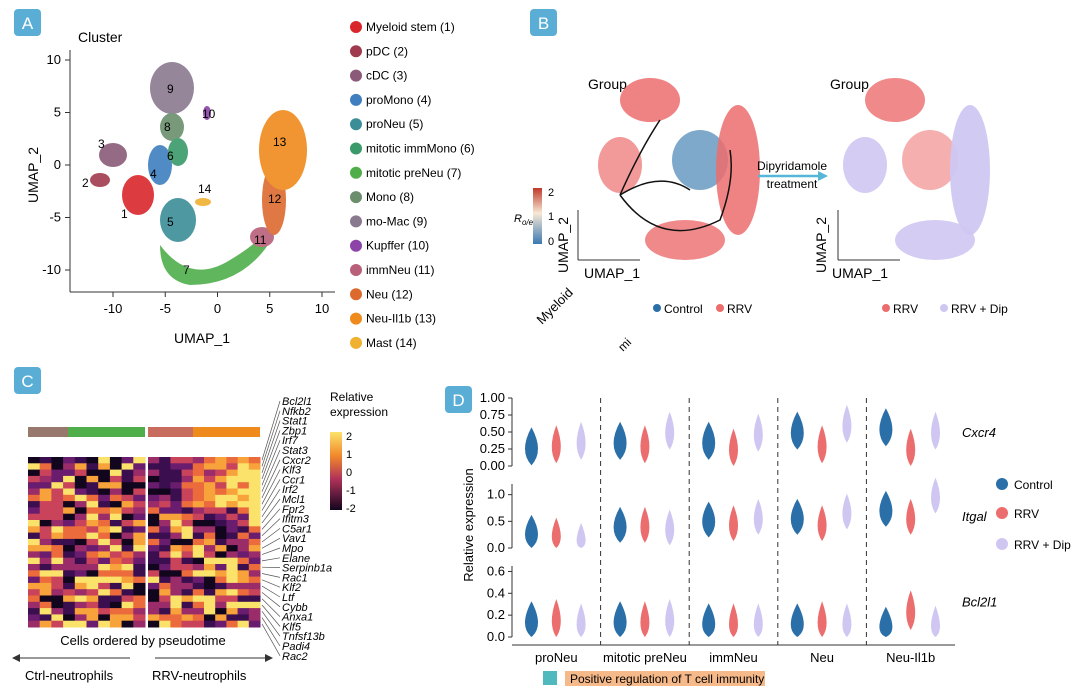  Describe the element at coordinates (400, 270) in the screenshot. I see `a-legend-label: immNeu (11)` at that location.